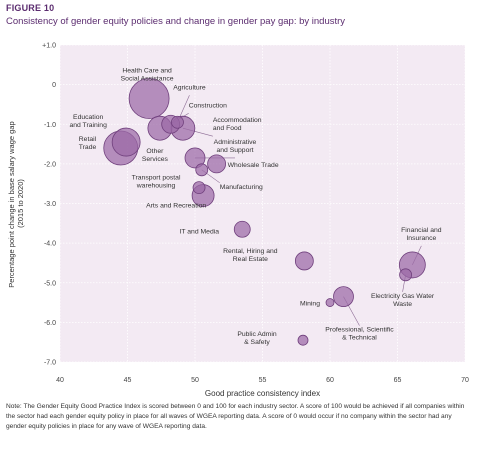 This screenshot has height=452, width=480. Describe the element at coordinates (403, 300) in the screenshot. I see `point-label: Electricity Gas Water Waste` at that location.